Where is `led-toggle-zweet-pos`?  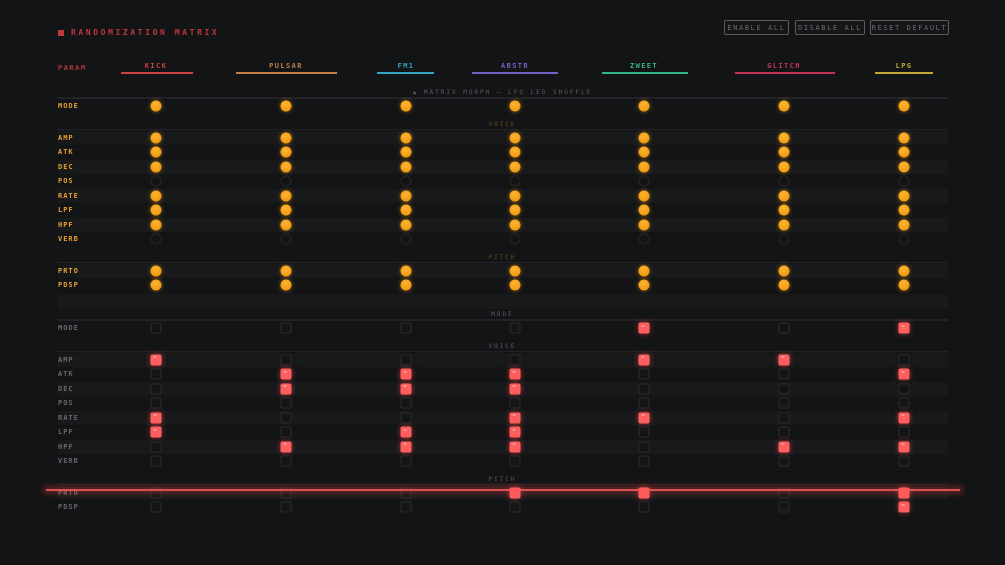 led-toggle-zweet-pos is located at coordinates (644, 181).